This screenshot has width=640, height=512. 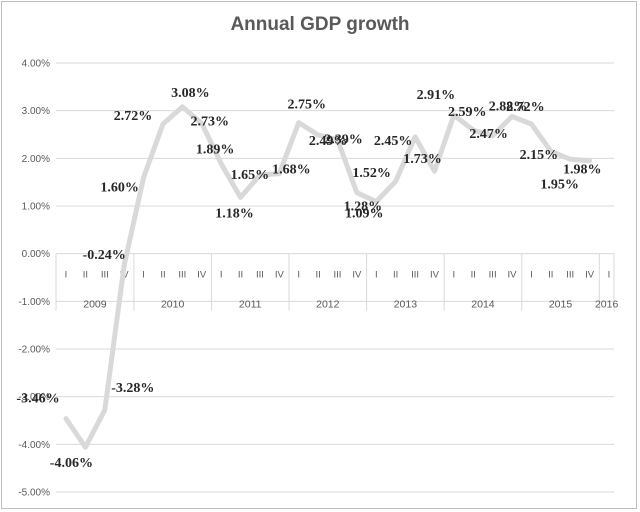 What do you see at coordinates (320, 24) in the screenshot?
I see `chart-title: Annual GDP growth` at bounding box center [320, 24].